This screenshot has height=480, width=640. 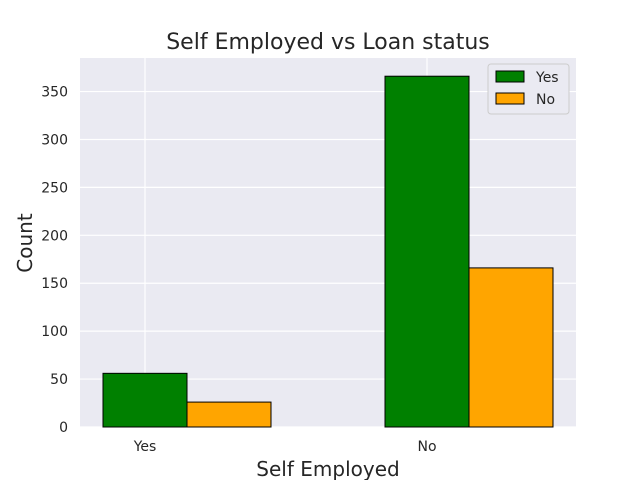 I want to click on legend-swatch-no, so click(x=510, y=98).